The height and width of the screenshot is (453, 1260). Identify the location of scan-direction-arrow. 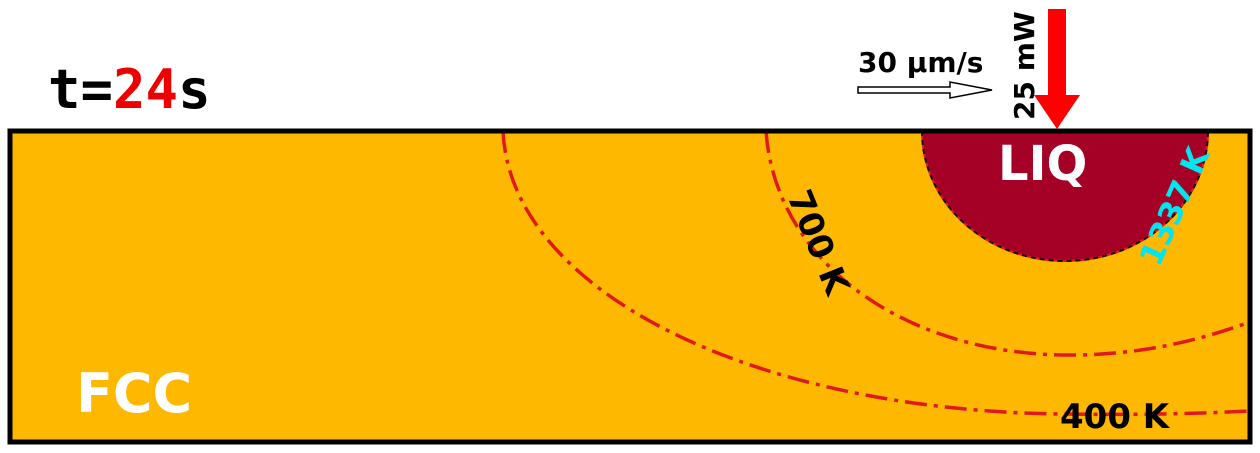
(925, 90).